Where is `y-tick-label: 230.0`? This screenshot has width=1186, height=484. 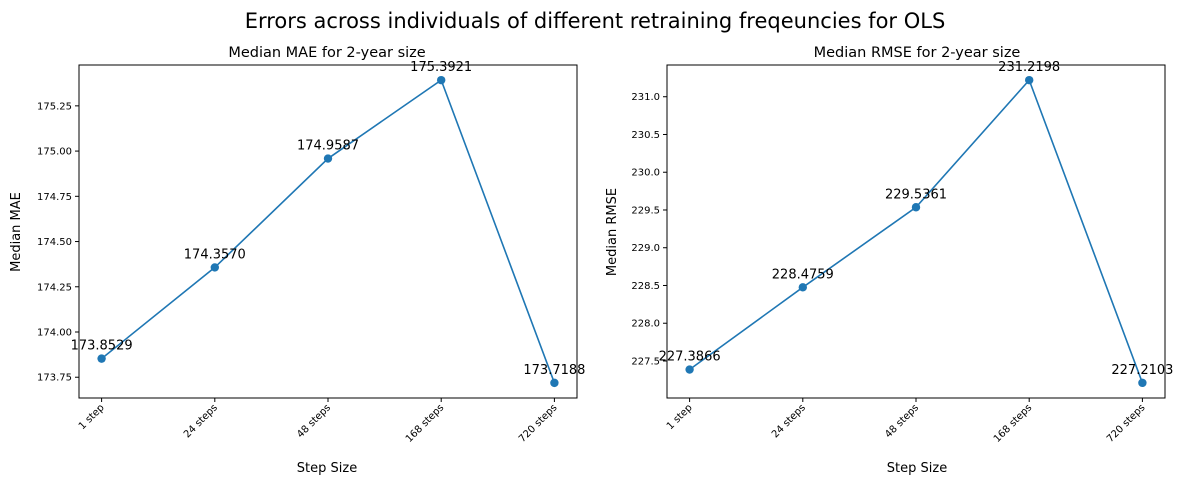
y-tick-label: 230.0 is located at coordinates (645, 173).